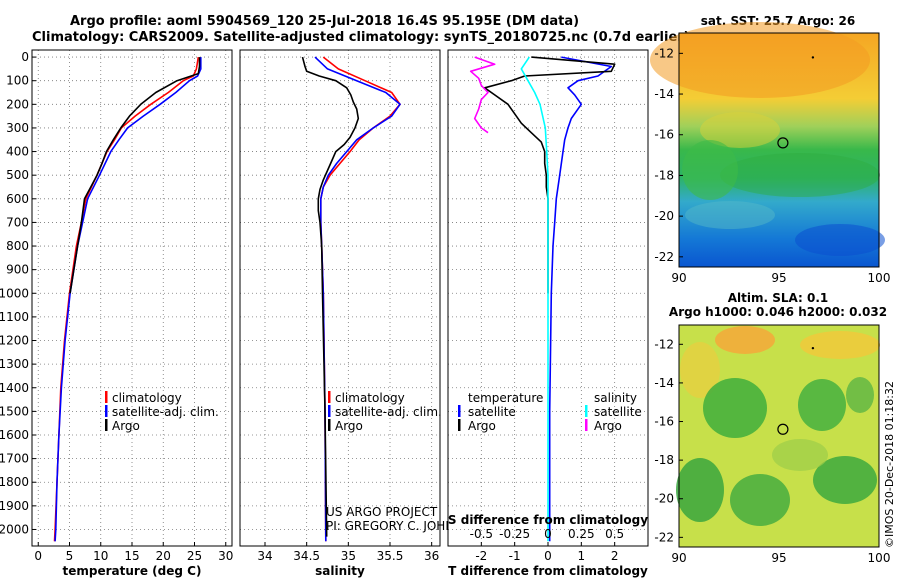 This screenshot has width=900, height=580. I want to click on y-tick-label: 1000, so click(14, 293).